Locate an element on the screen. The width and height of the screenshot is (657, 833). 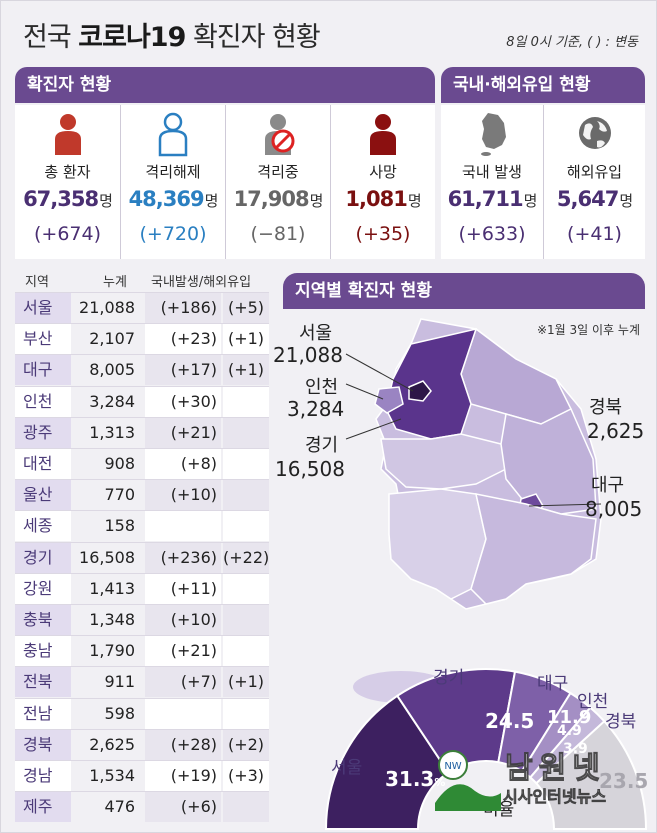
cell-region: 서울 is located at coordinates (43, 308).